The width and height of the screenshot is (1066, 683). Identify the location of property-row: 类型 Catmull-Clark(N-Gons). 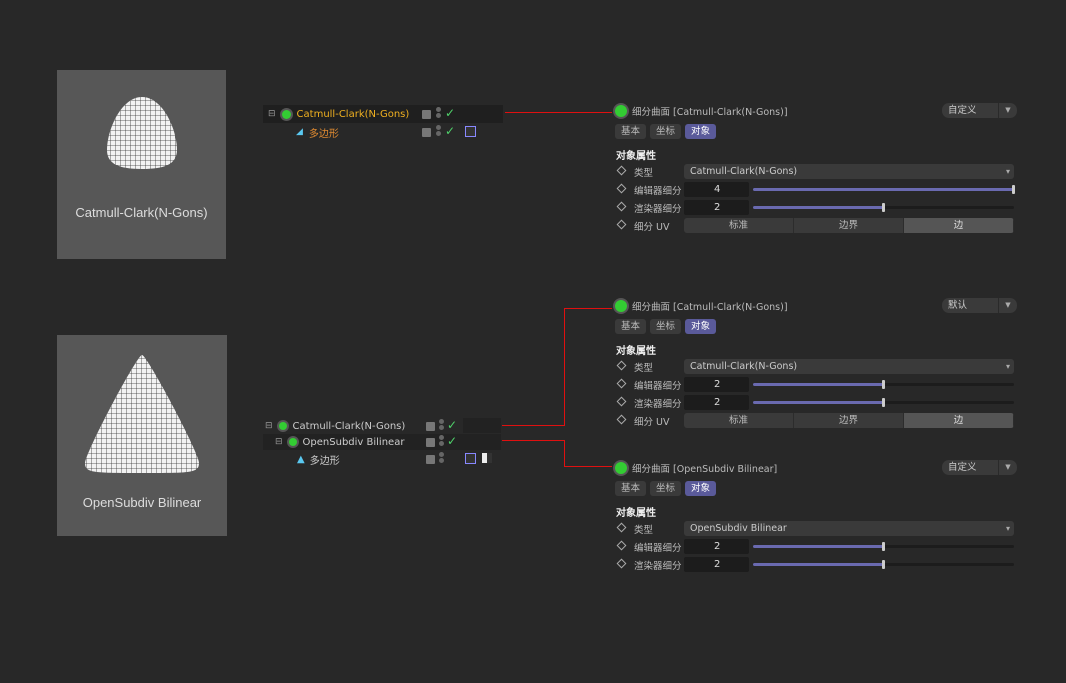
(816, 366).